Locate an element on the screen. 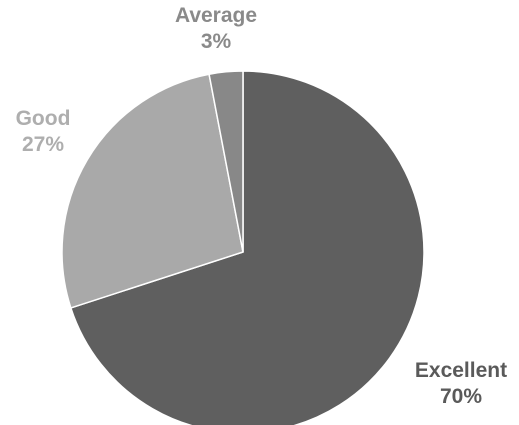  data-label-excellent: Excellent 70% is located at coordinates (461, 383).